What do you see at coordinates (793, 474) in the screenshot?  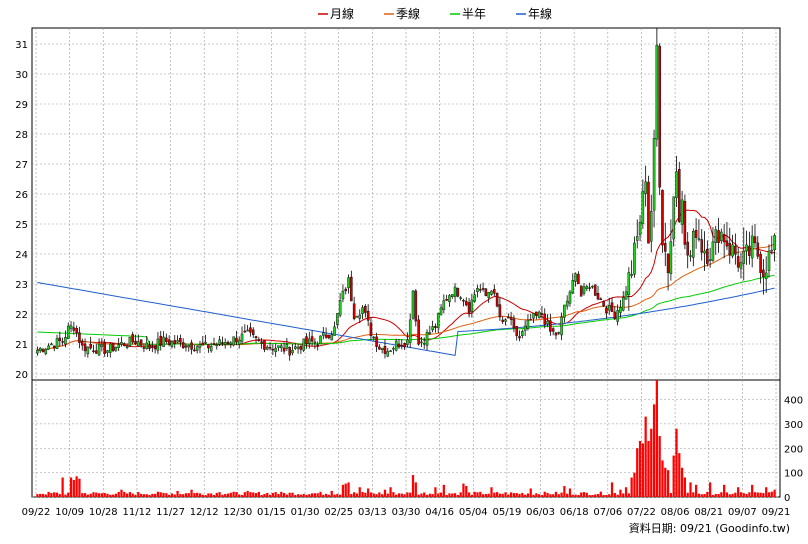 I see `volume-tick-label: 100` at bounding box center [793, 474].